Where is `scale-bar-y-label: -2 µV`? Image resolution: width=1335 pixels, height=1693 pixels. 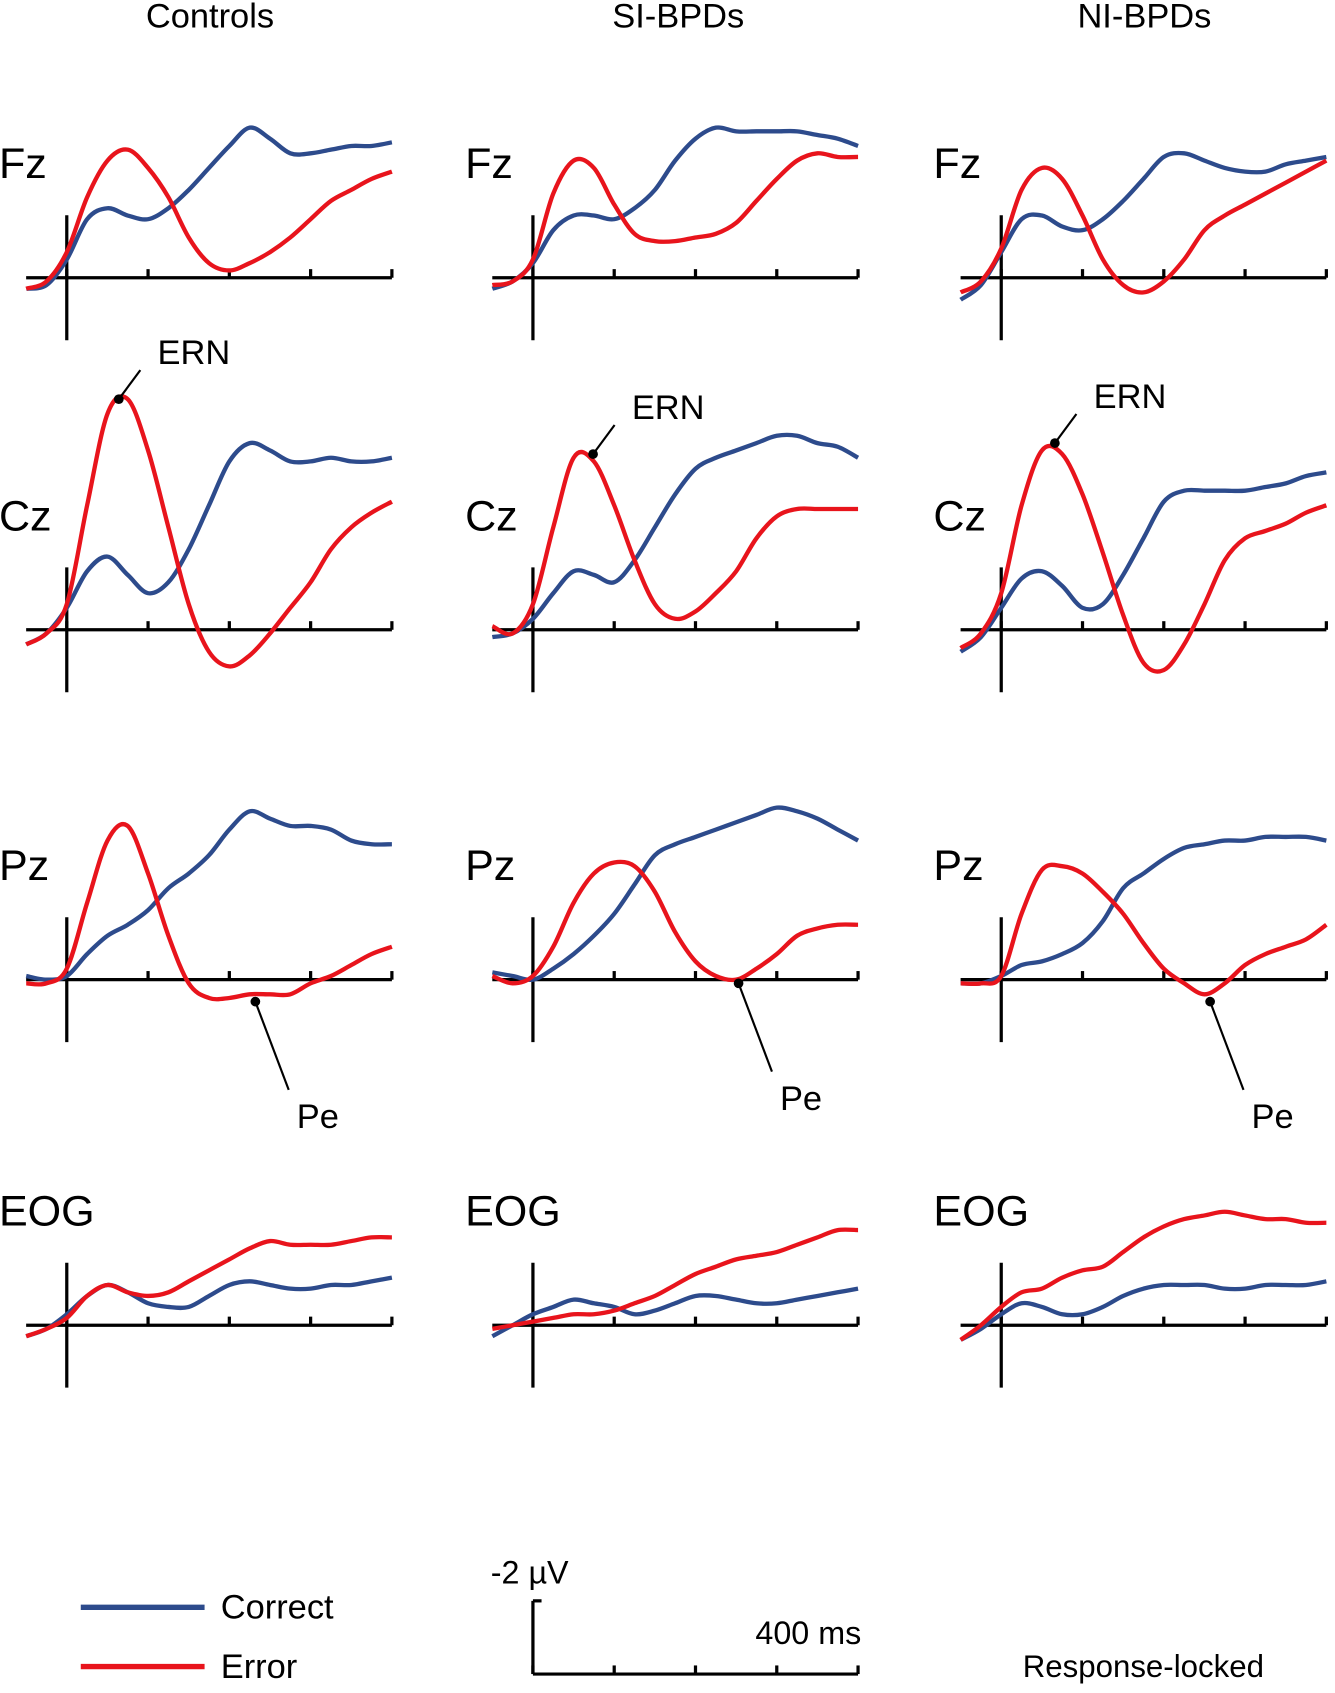 scale-bar-y-label: -2 µV is located at coordinates (530, 1573).